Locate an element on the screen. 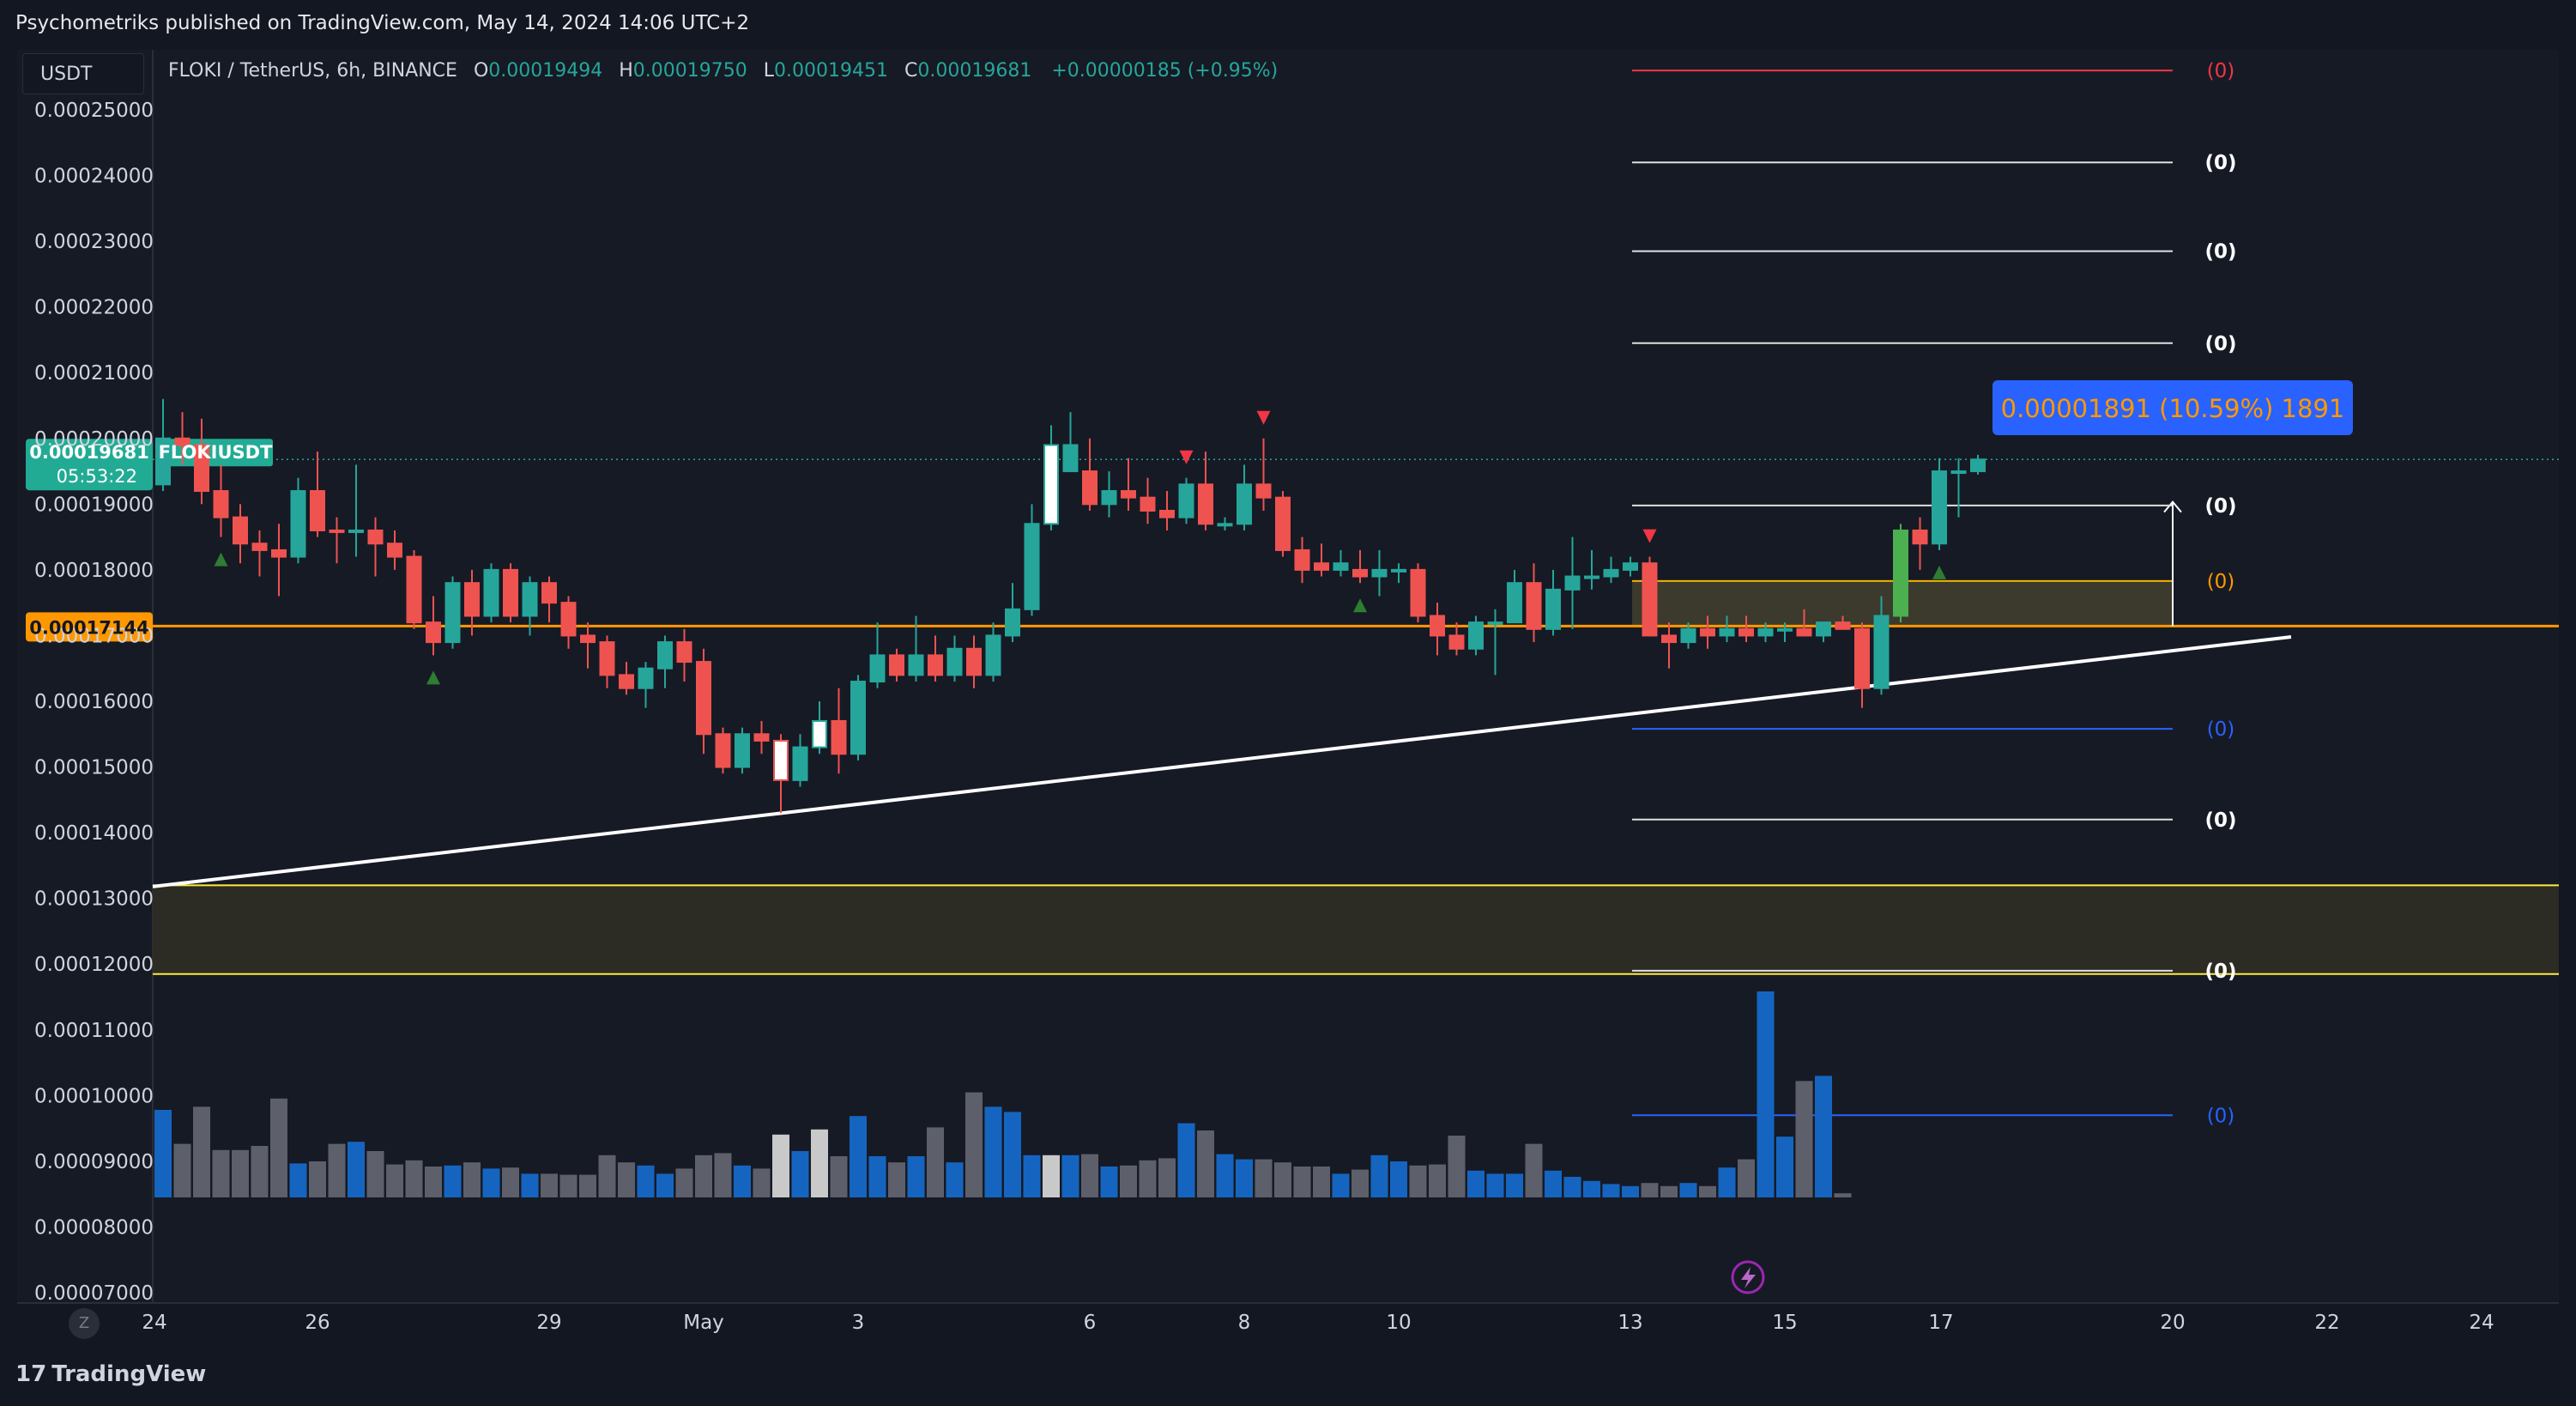  price-tick-label: 0.00019000 is located at coordinates (94, 505).